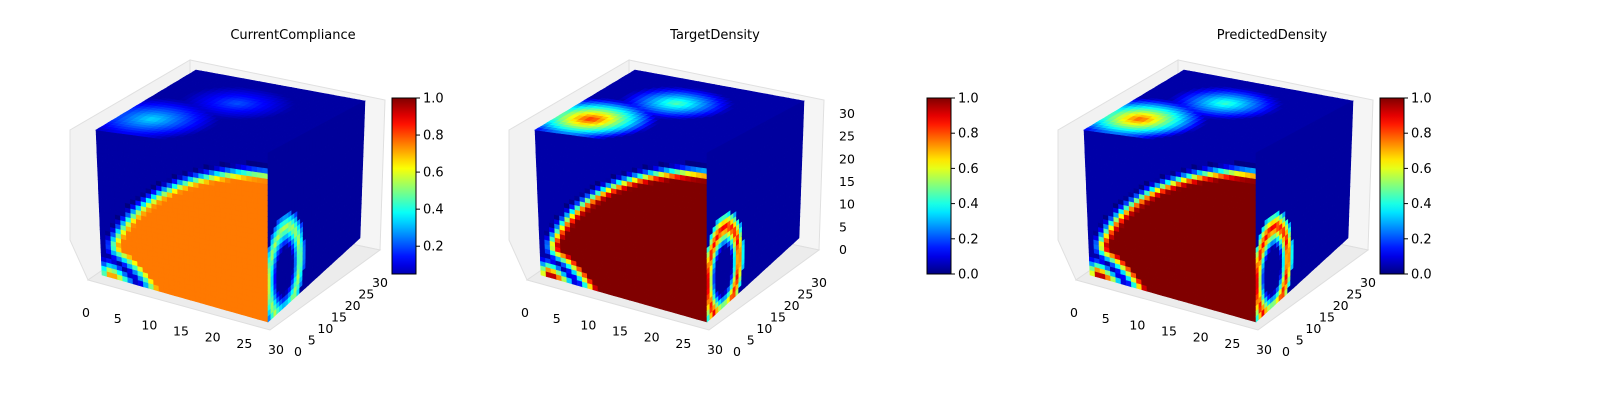 Image resolution: width=1600 pixels, height=400 pixels. I want to click on y-tick-label: 0, so click(298, 351).